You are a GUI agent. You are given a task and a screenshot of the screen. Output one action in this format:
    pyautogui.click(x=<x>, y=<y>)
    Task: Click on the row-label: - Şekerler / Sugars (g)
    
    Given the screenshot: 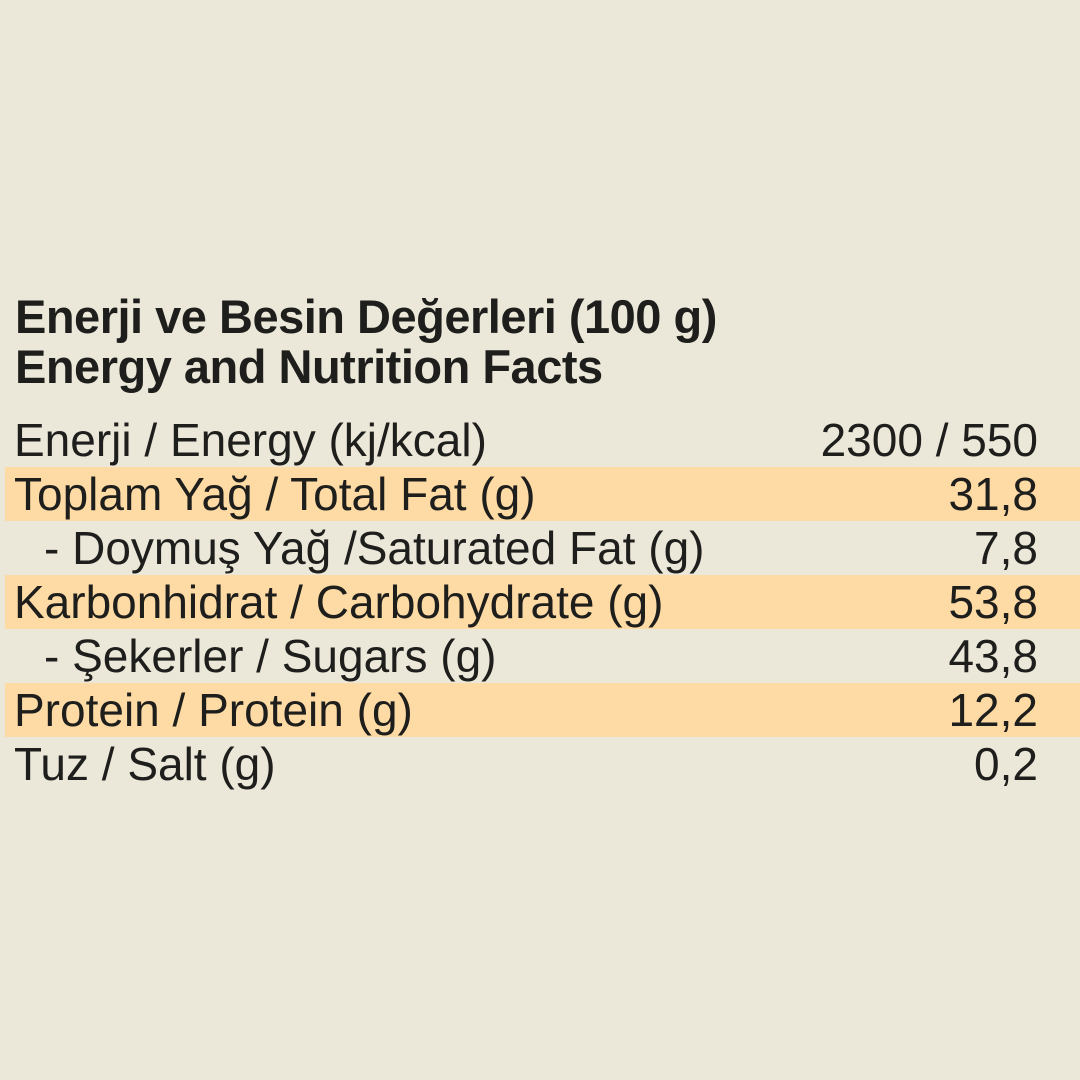 What is the action you would take?
    pyautogui.click(x=270, y=656)
    